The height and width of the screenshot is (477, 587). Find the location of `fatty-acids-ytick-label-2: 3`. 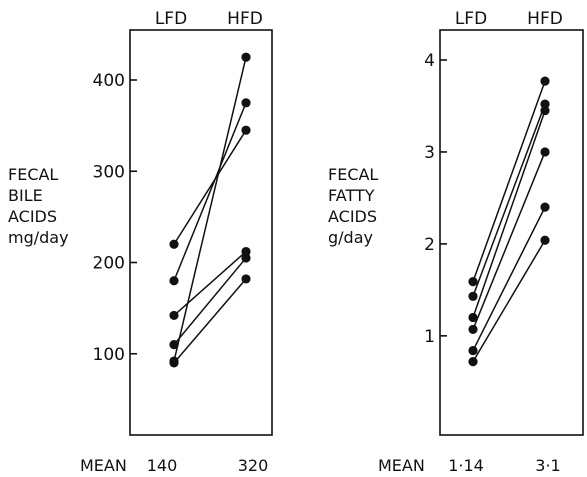

fatty-acids-ytick-label-2: 3 is located at coordinates (429, 153).